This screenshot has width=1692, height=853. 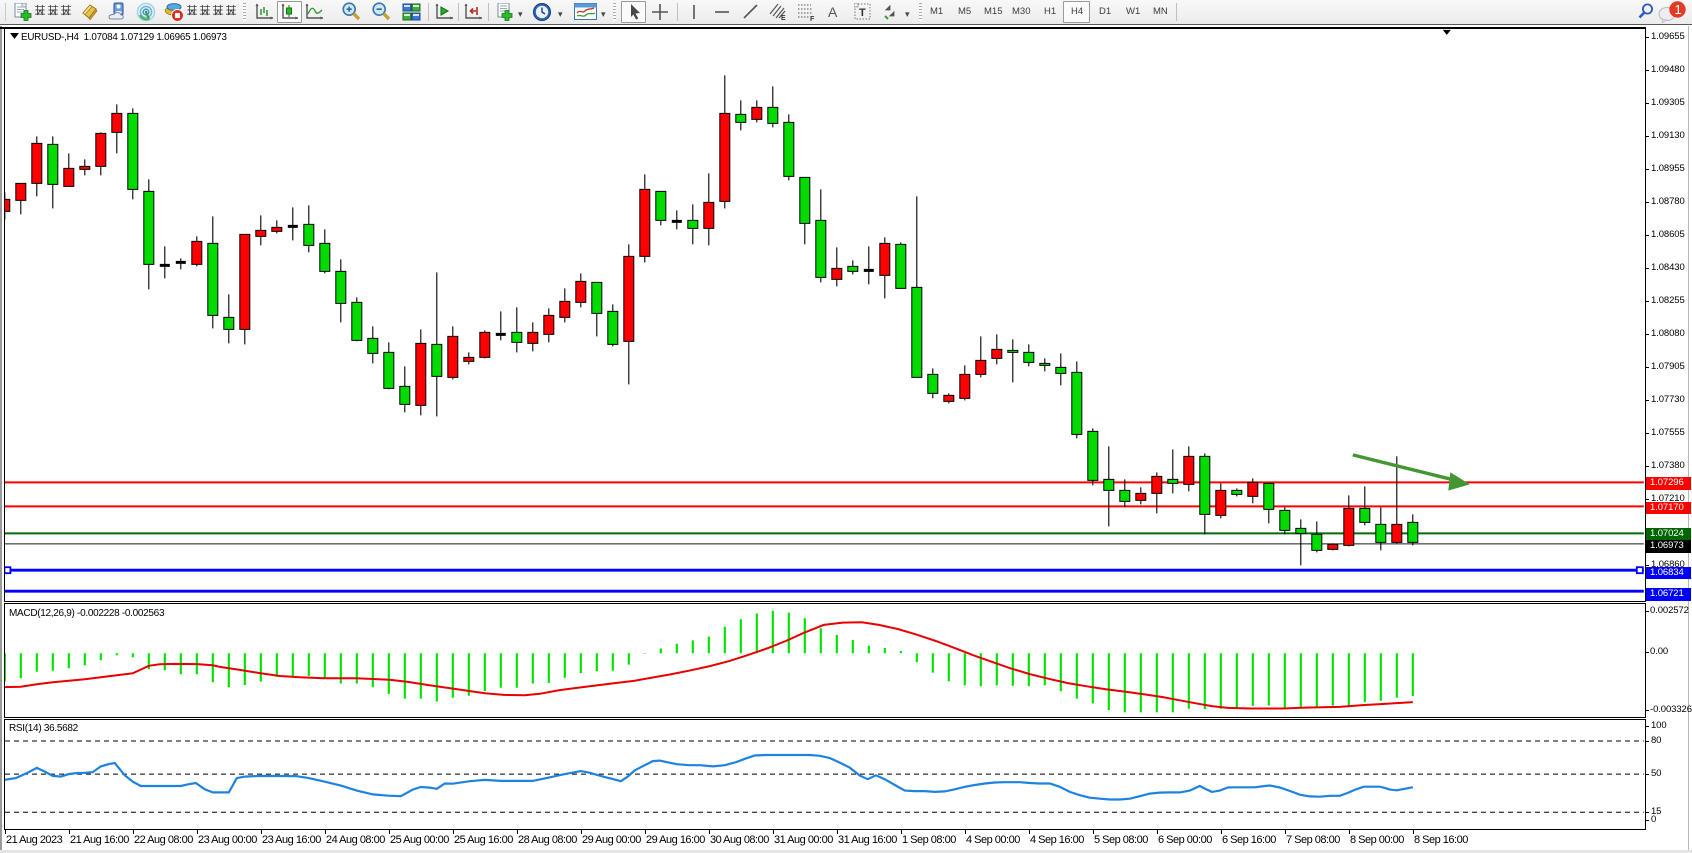 I want to click on svg-text: E, so click(x=783, y=18).